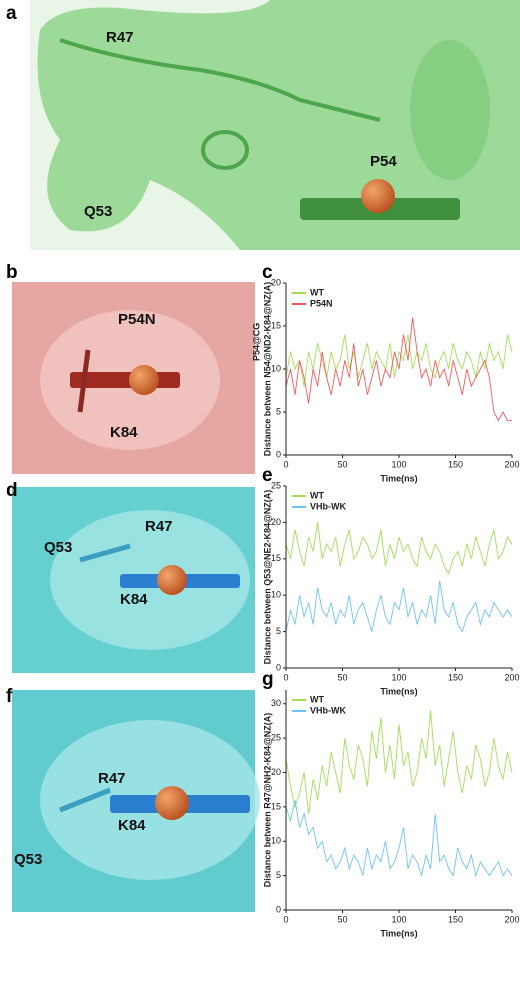  I want to click on panel-letter: g, so click(268, 679).